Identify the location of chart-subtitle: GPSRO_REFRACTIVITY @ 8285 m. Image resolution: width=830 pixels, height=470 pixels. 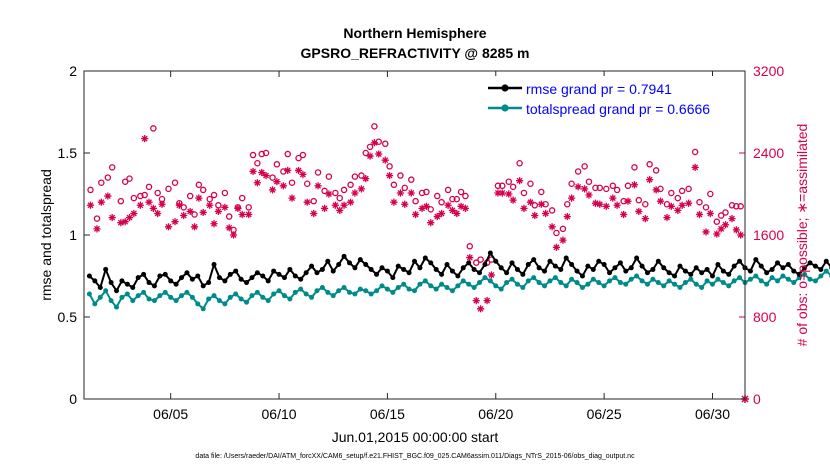
(415, 53).